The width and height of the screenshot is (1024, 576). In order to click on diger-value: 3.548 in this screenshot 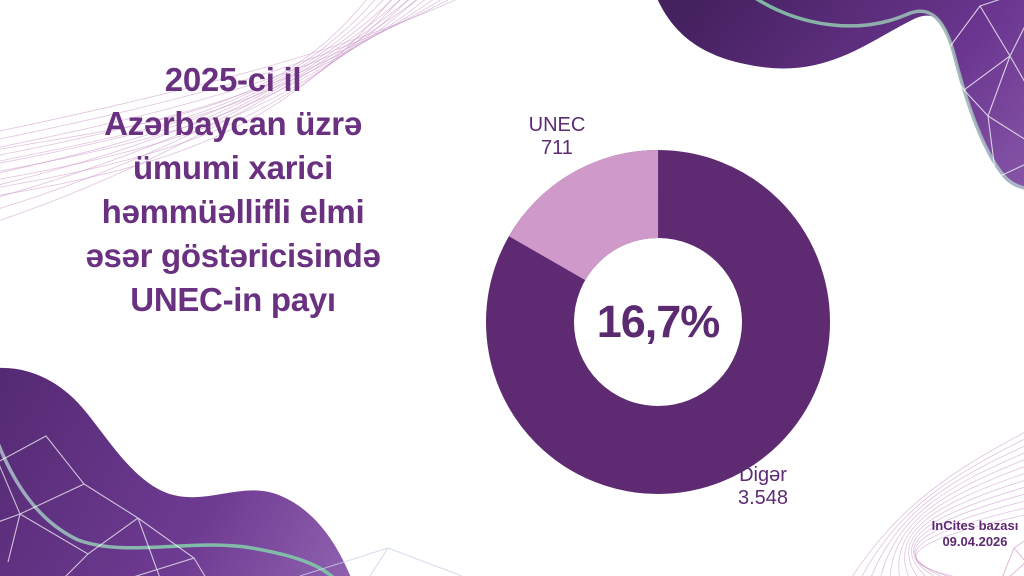, I will do `click(763, 498)`.